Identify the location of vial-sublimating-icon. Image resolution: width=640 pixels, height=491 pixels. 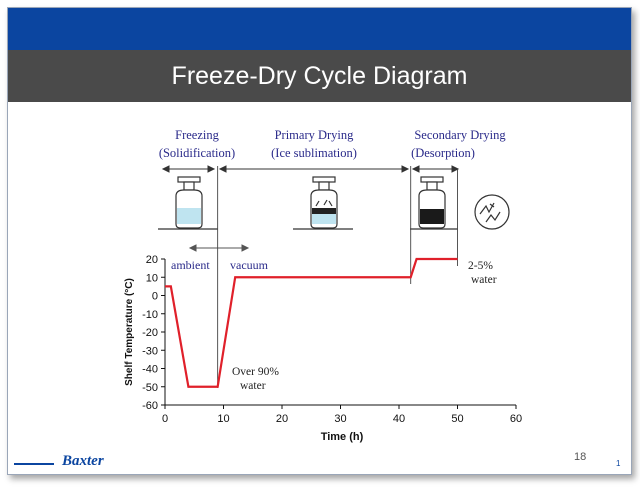
(323, 203).